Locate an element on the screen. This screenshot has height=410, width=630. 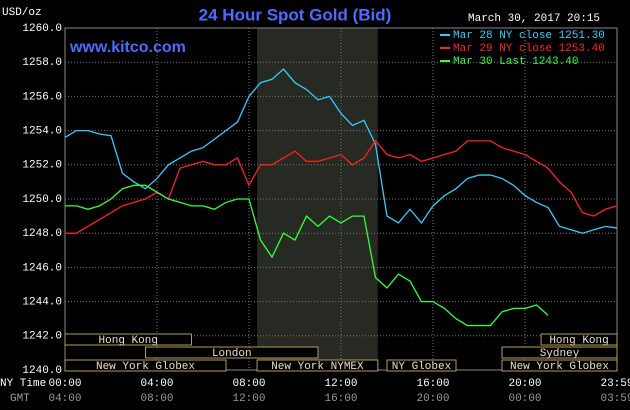
y-axis-label: USD/oz is located at coordinates (22, 13).